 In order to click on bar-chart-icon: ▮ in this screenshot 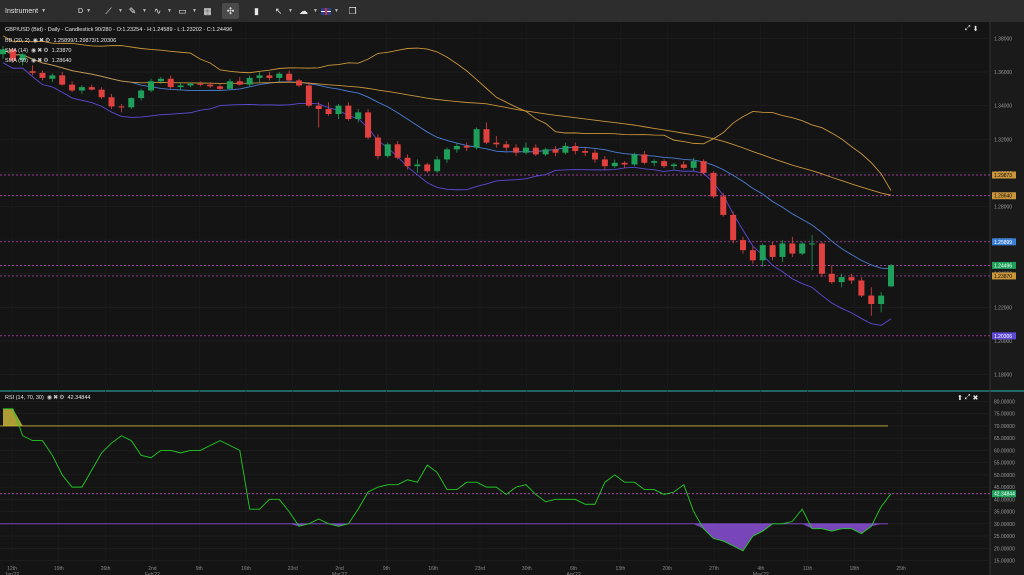, I will do `click(256, 10)`.